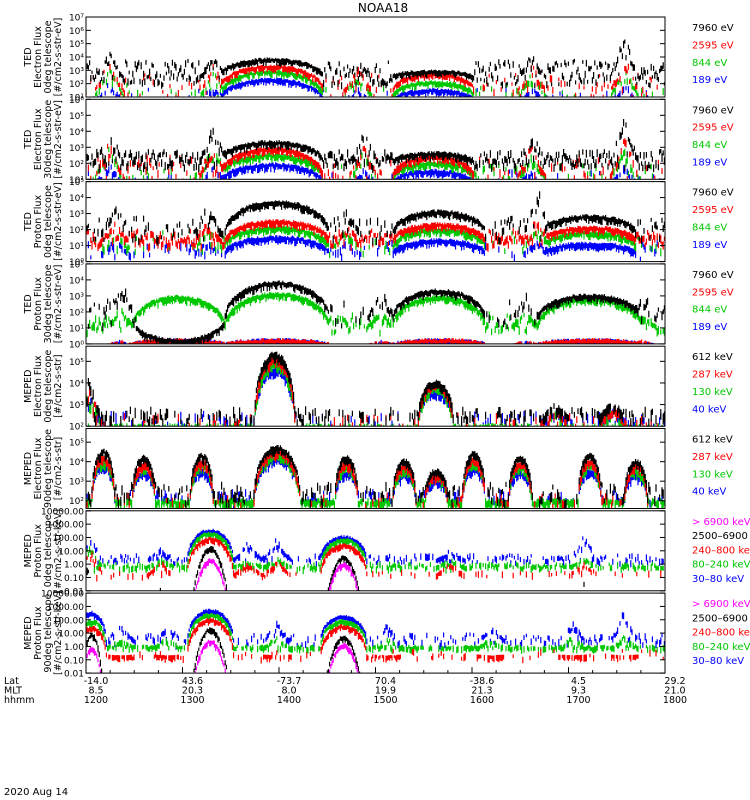  What do you see at coordinates (675, 700) in the screenshot?
I see `x-row-value: 1800` at bounding box center [675, 700].